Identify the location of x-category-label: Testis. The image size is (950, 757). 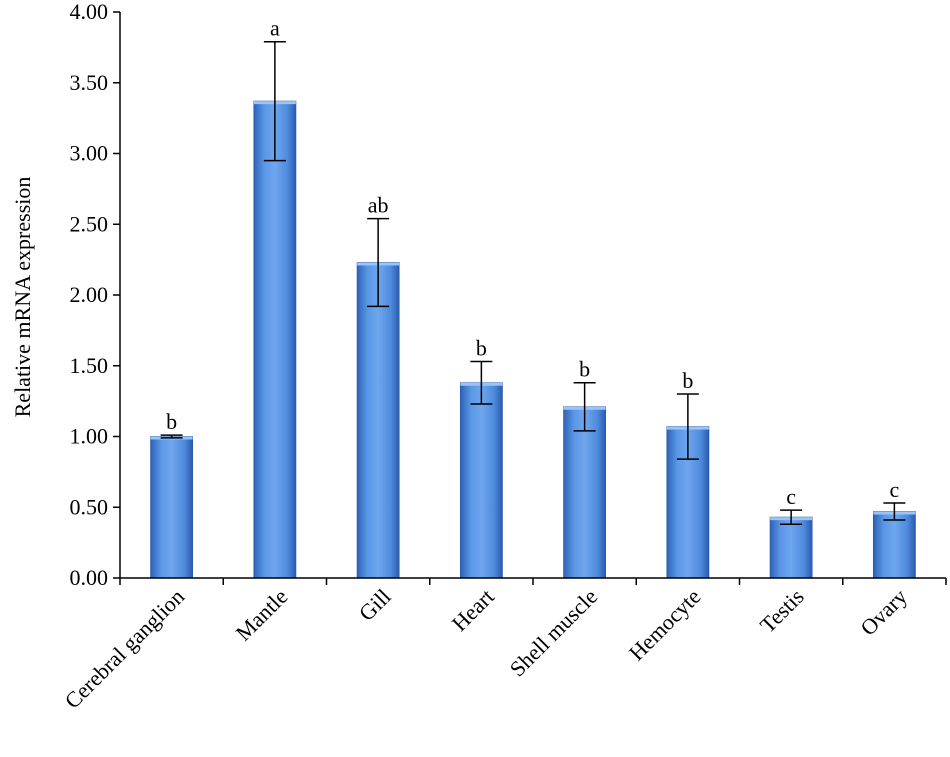
(782, 611).